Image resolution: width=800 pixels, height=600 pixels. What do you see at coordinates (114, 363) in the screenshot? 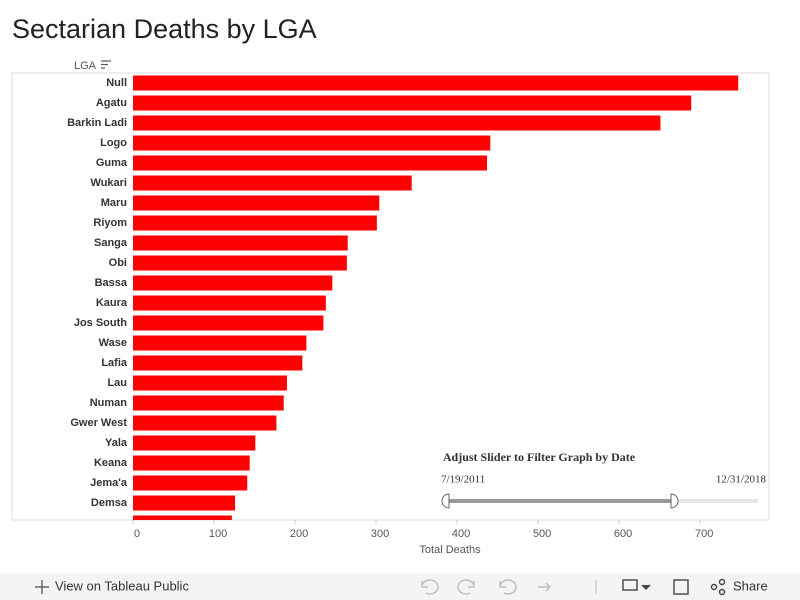
I see `category-label: Lafia` at bounding box center [114, 363].